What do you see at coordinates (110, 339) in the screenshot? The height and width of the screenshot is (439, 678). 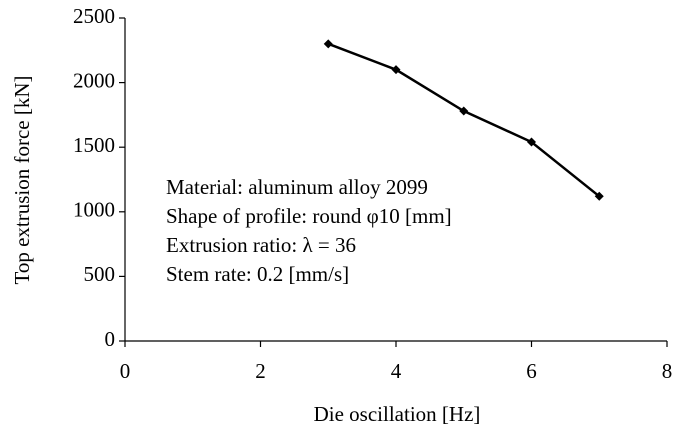 I see `y-tick-label: 0` at bounding box center [110, 339].